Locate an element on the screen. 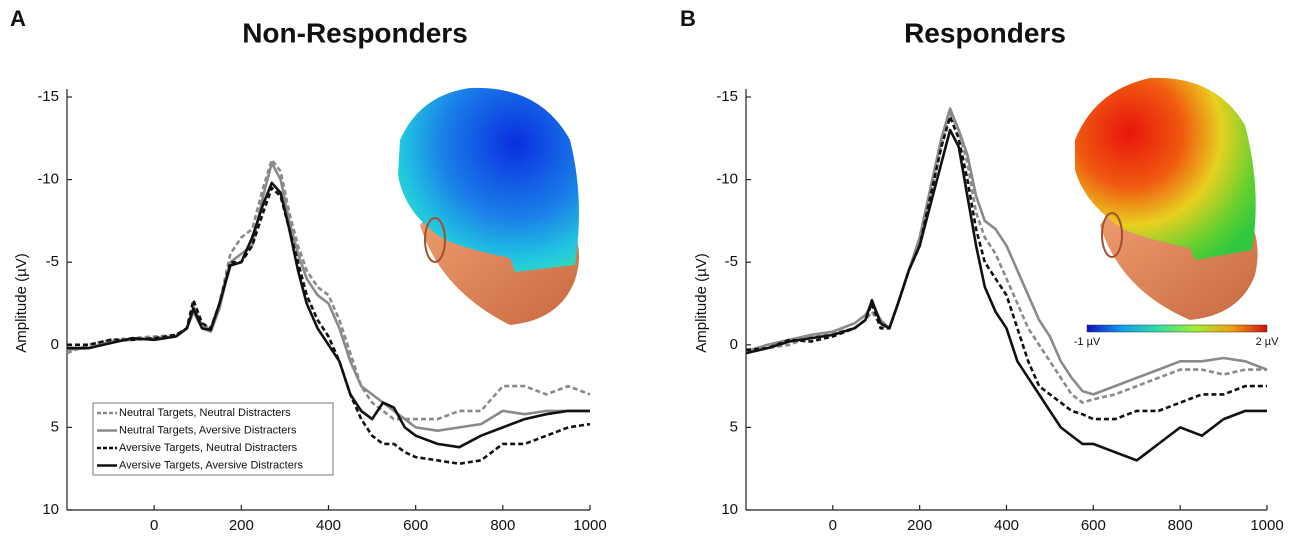 The image size is (1297, 538). head-map-b is located at coordinates (1171, 205).